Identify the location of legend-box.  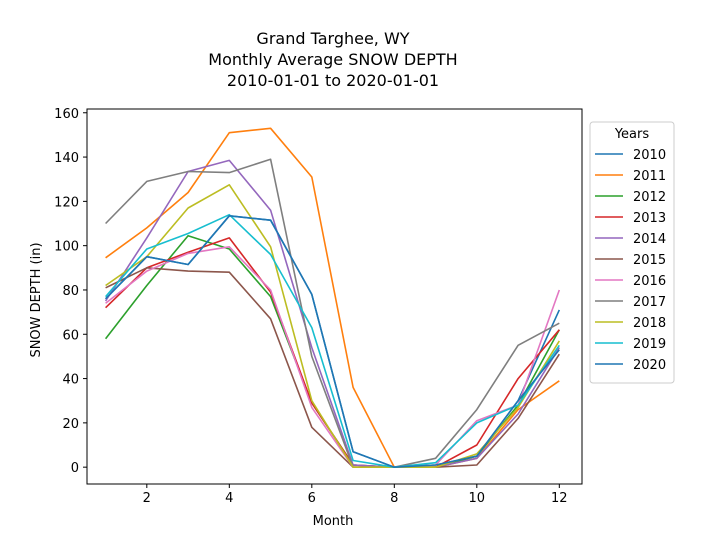
(632, 252).